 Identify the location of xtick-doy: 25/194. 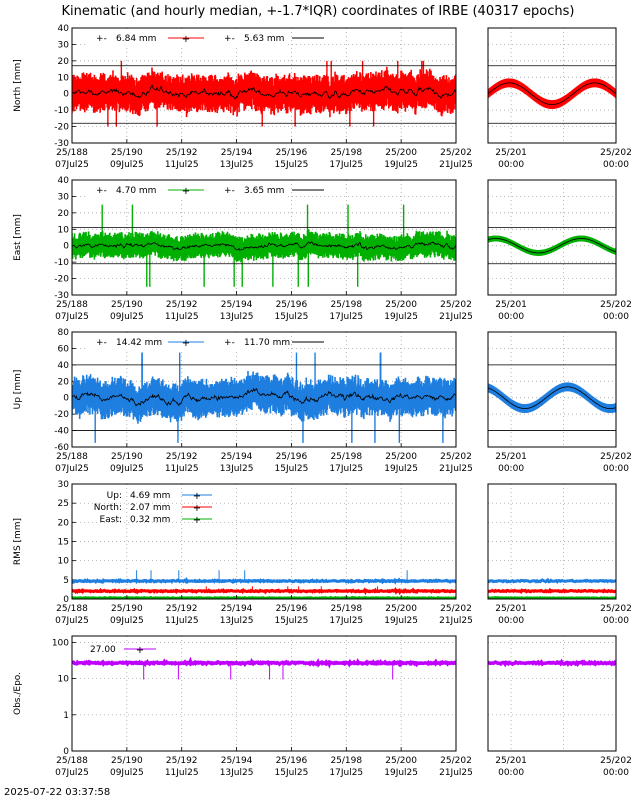
(237, 457).